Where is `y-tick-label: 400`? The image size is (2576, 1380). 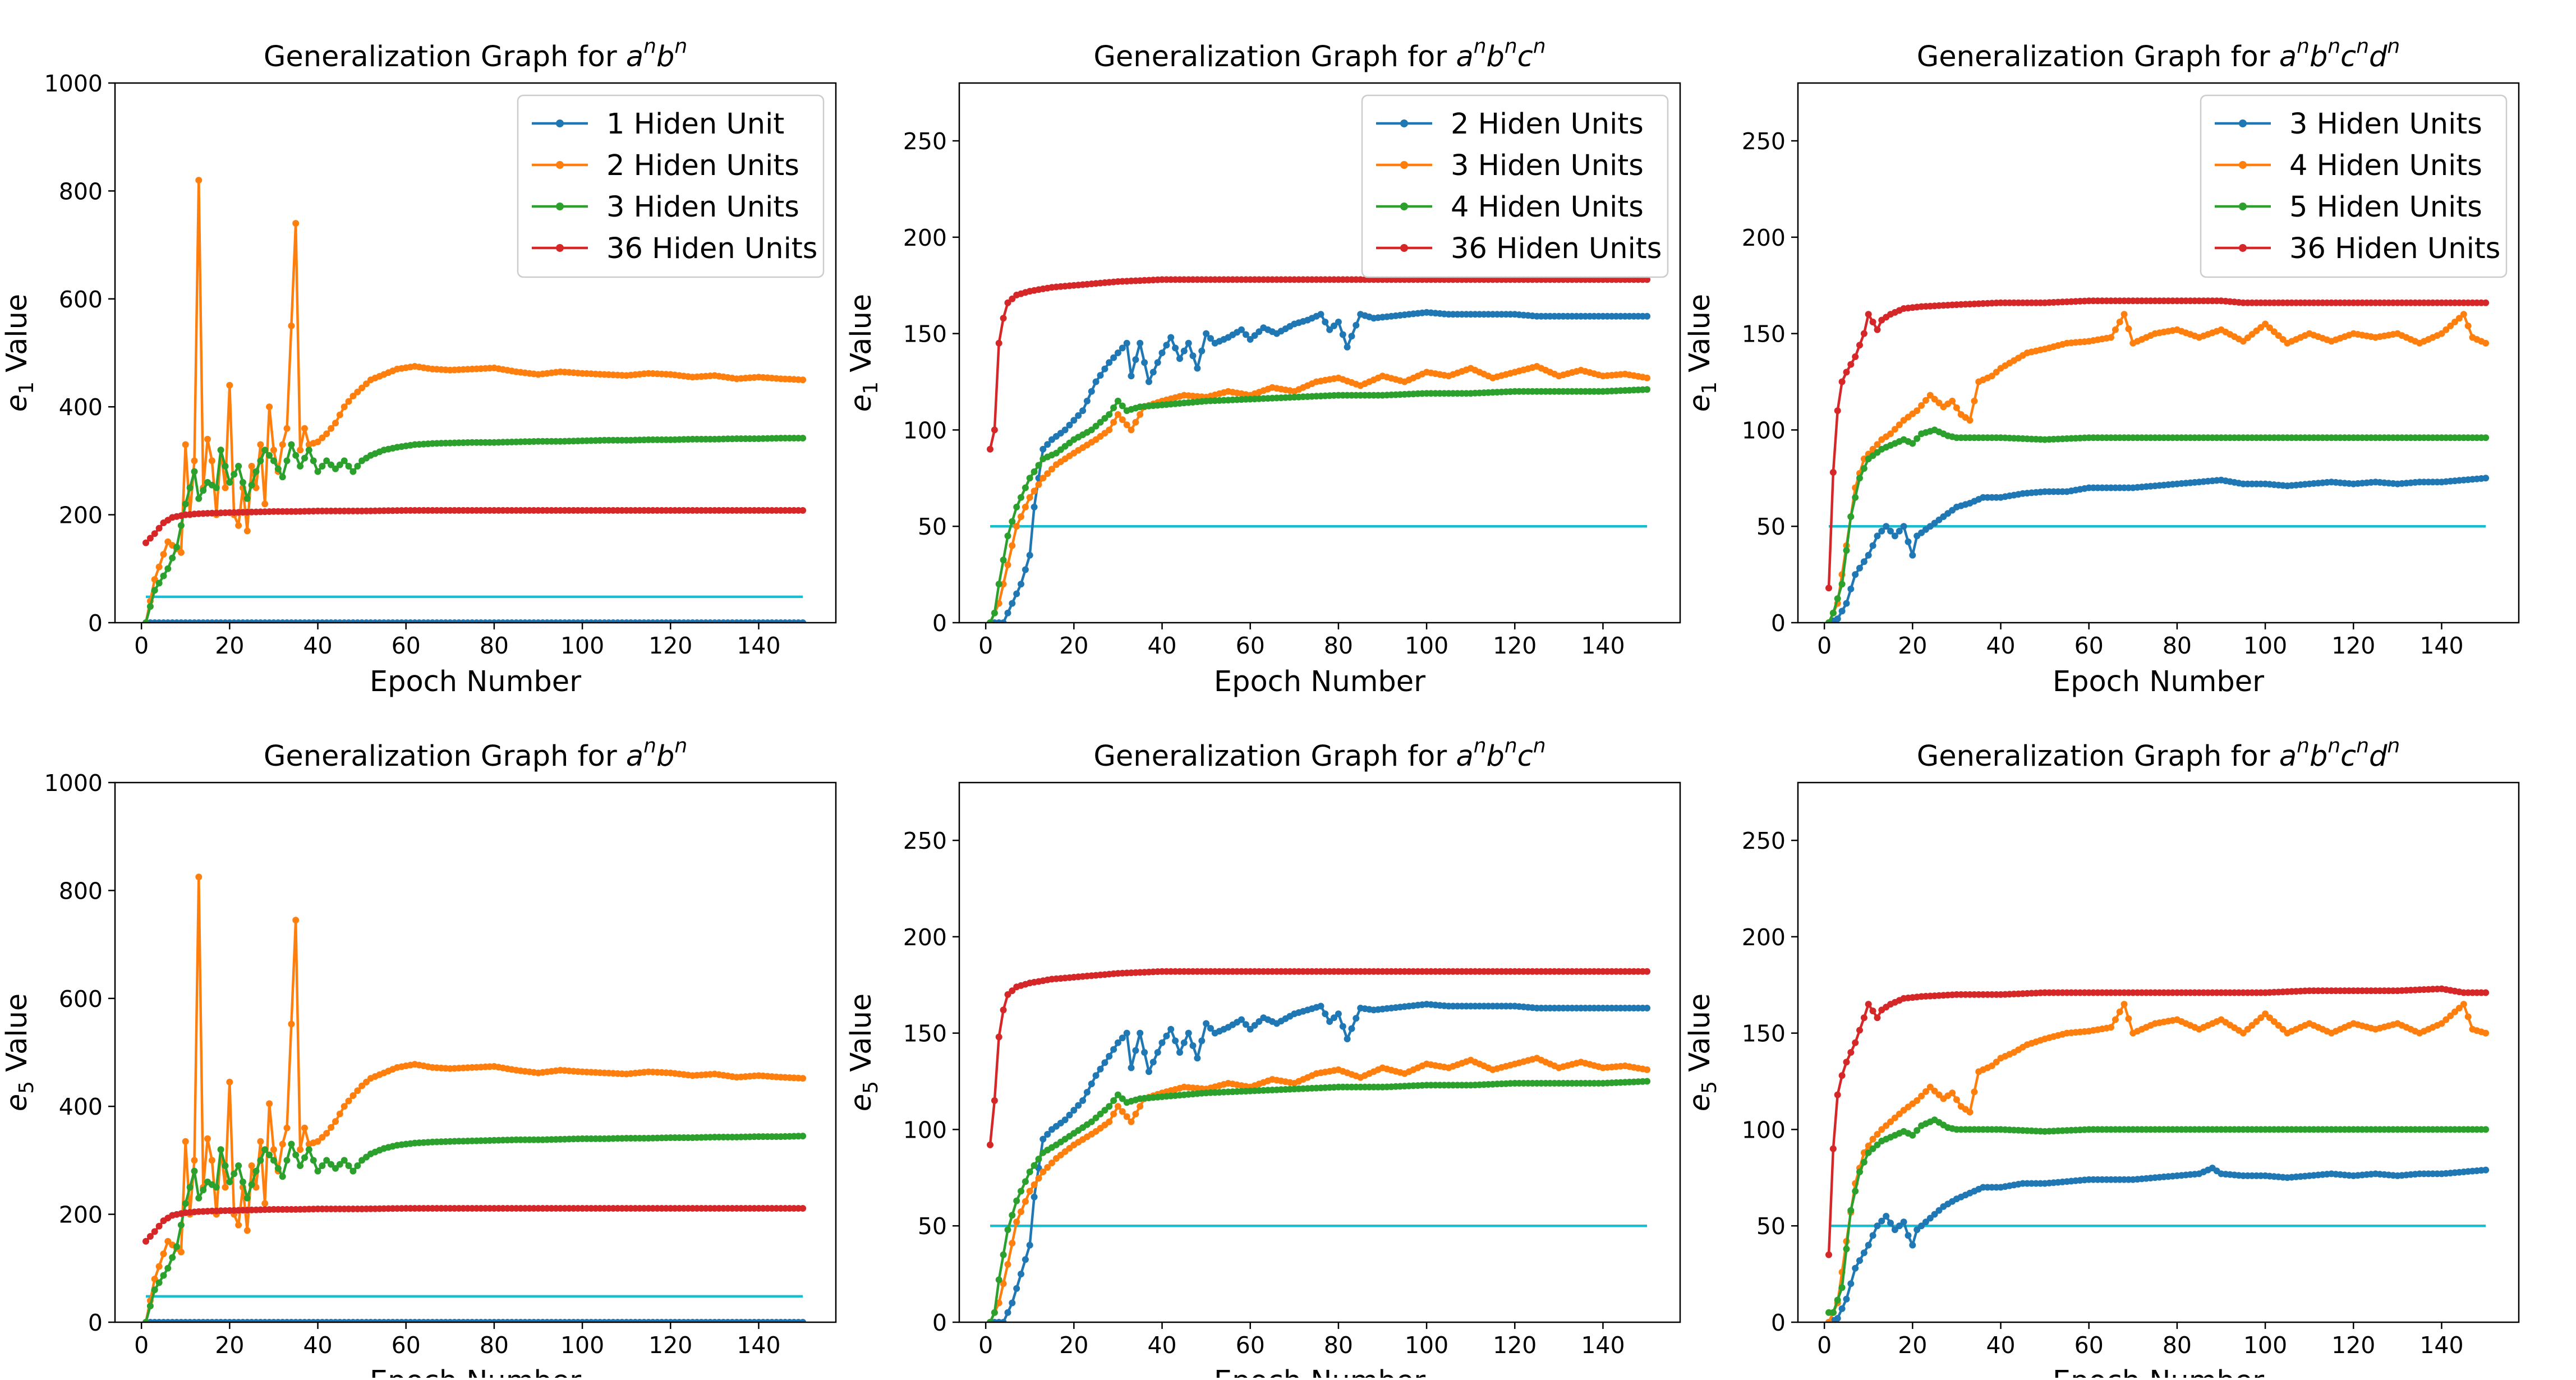
y-tick-label: 400 is located at coordinates (81, 408).